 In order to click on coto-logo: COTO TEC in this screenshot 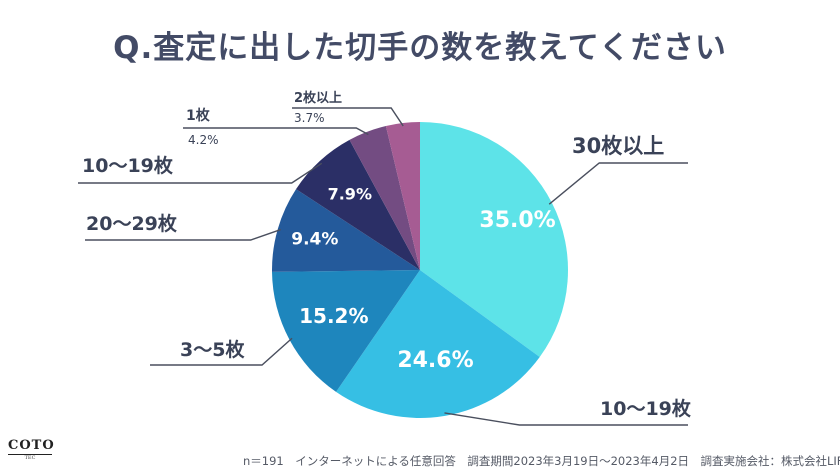, I will do `click(31, 453)`.